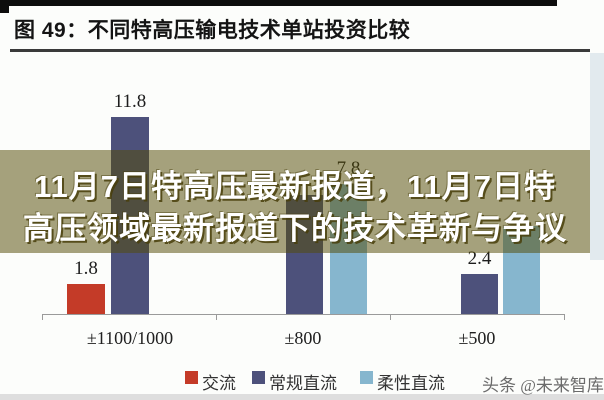 This screenshot has height=400, width=604. I want to click on figure-title: 图 49：不同特高压输电技术单站投资比较, so click(212, 30).